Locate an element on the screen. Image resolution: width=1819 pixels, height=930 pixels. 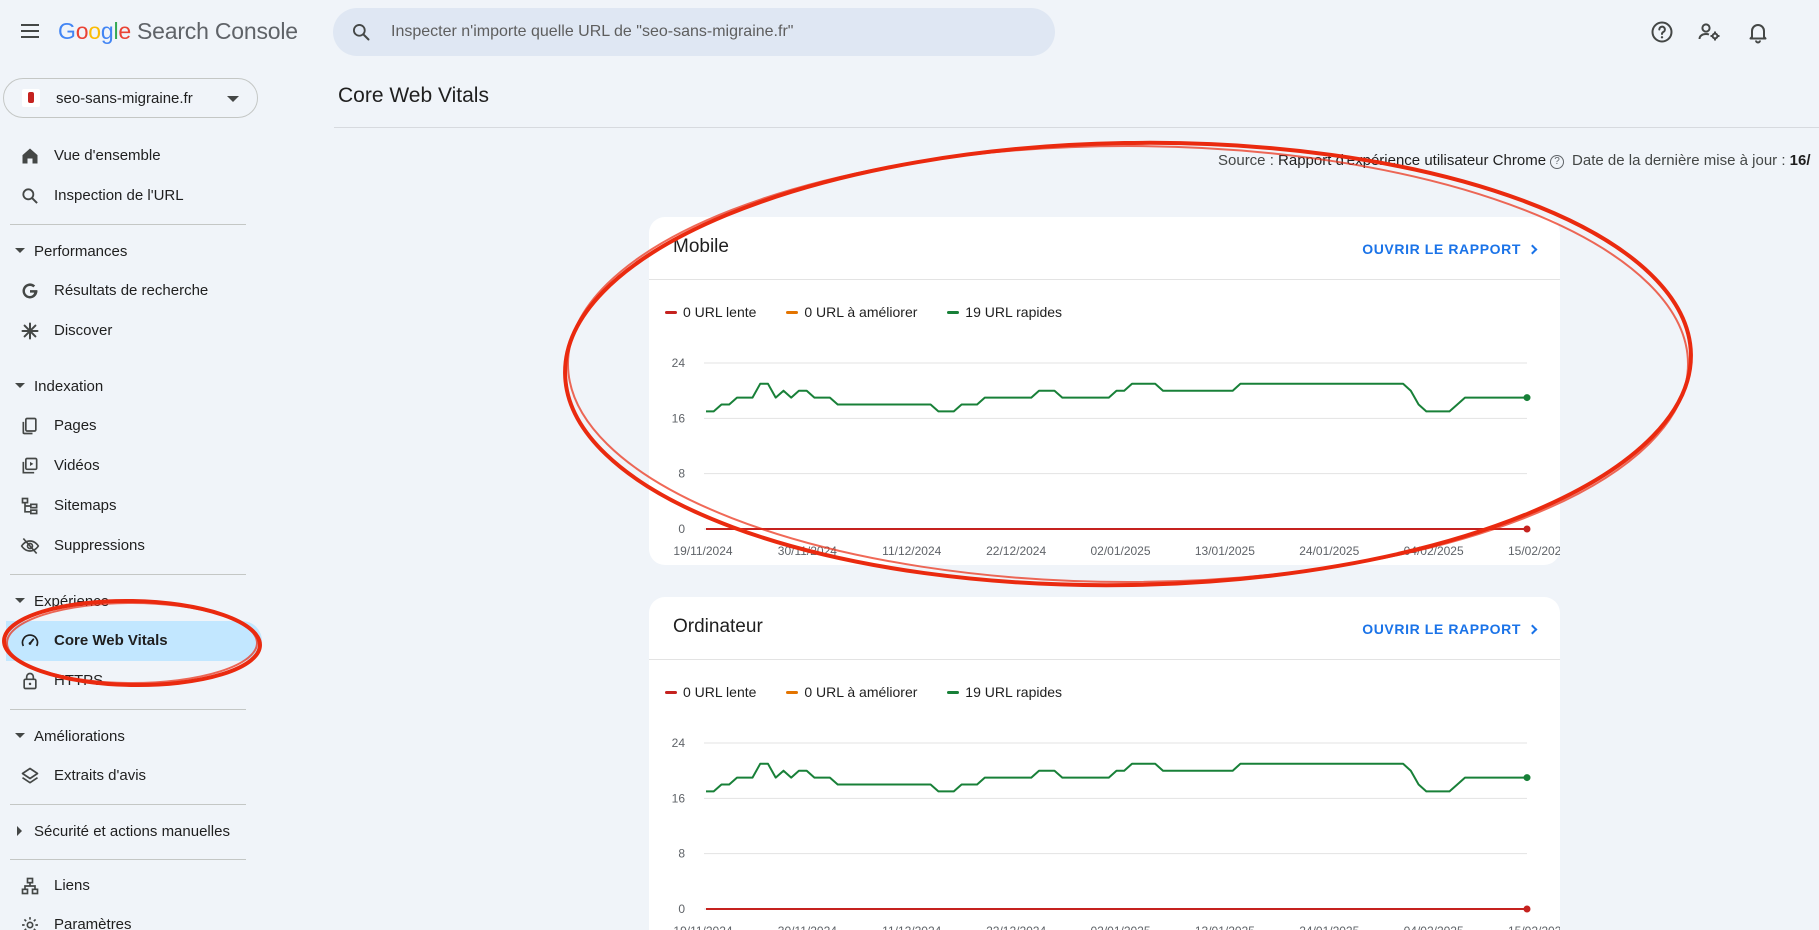
sidebar-item-sitemaps: Sitemaps is located at coordinates (130, 506).